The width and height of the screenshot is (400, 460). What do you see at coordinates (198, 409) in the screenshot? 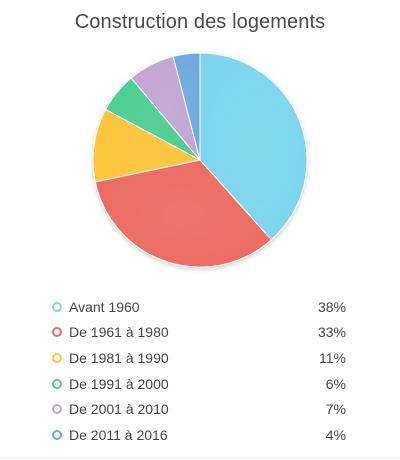
I see `legend-item: De 2001 à 2010 7%` at bounding box center [198, 409].